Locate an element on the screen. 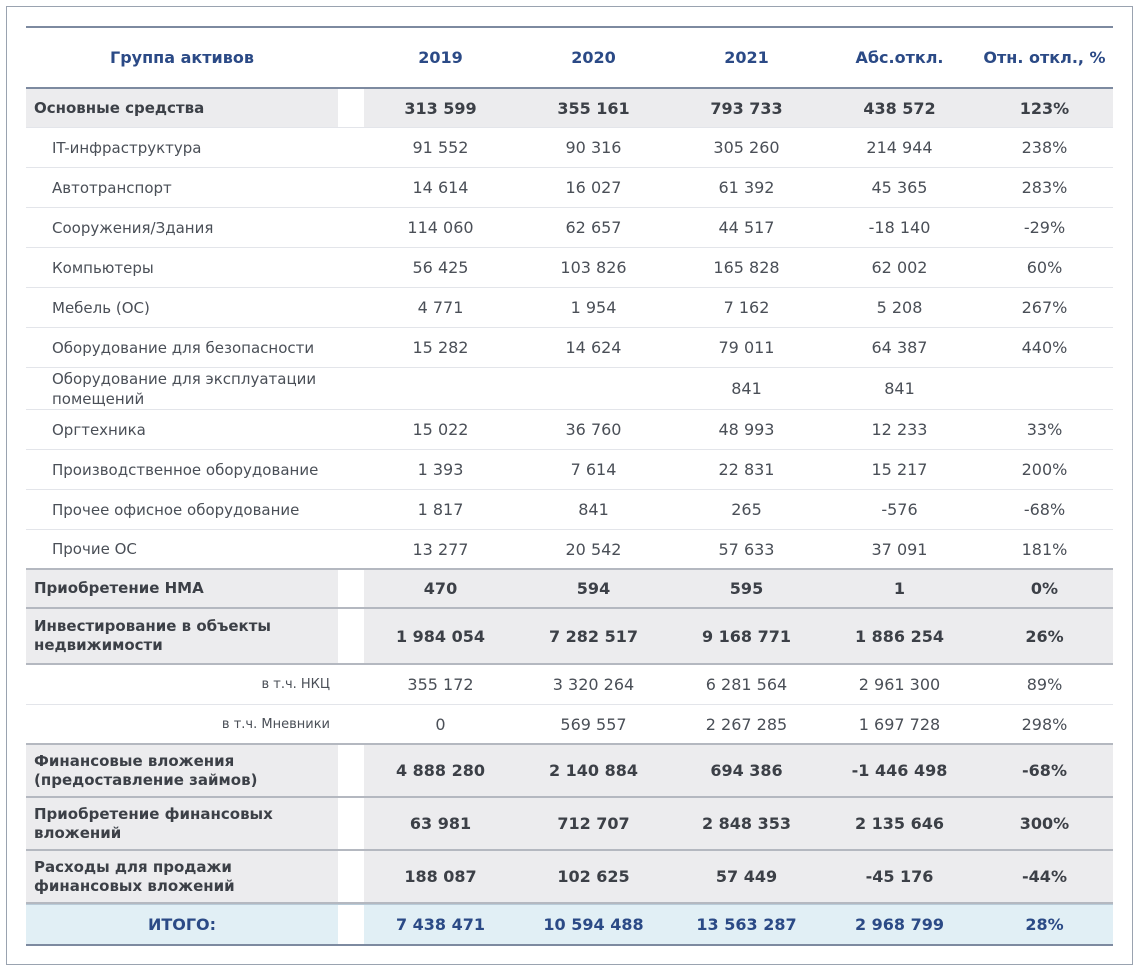 The width and height of the screenshot is (1141, 973). table-row: Мебель (ОС) 4 771 1 954 7 162 5 208 267% is located at coordinates (569, 308).